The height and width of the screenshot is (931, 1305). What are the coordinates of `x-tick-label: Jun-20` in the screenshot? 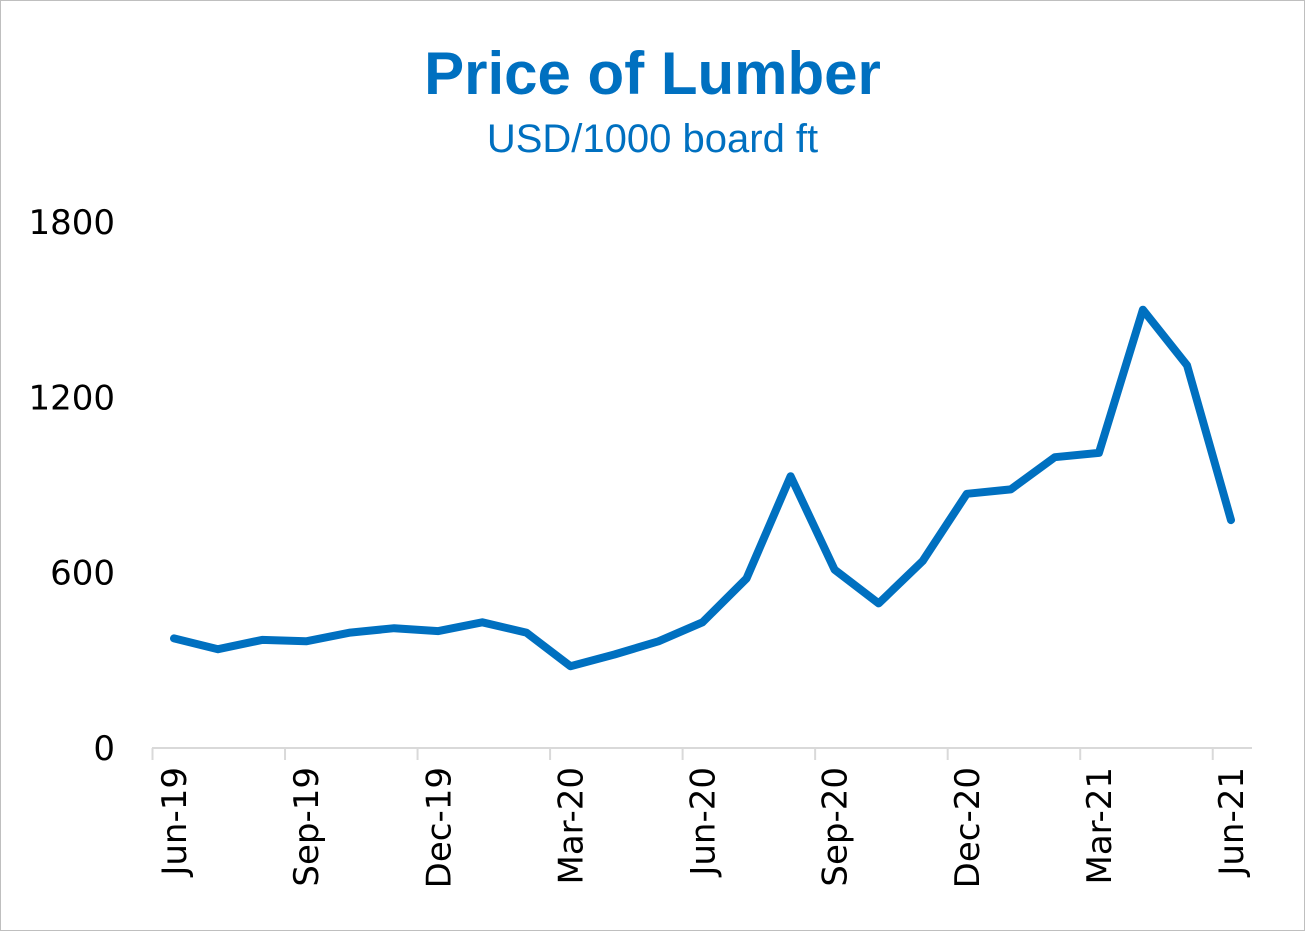 It's located at (704, 822).